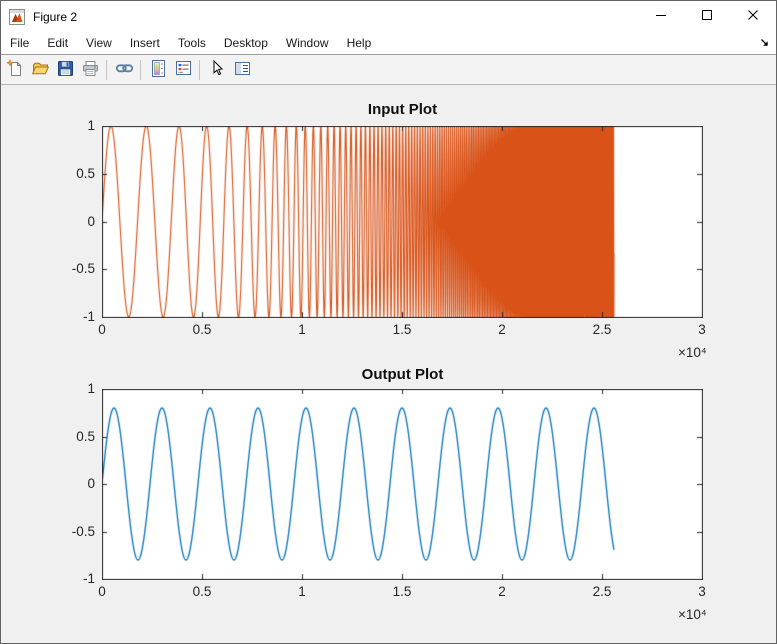 The height and width of the screenshot is (644, 777). I want to click on new-figure-icon, so click(15, 69).